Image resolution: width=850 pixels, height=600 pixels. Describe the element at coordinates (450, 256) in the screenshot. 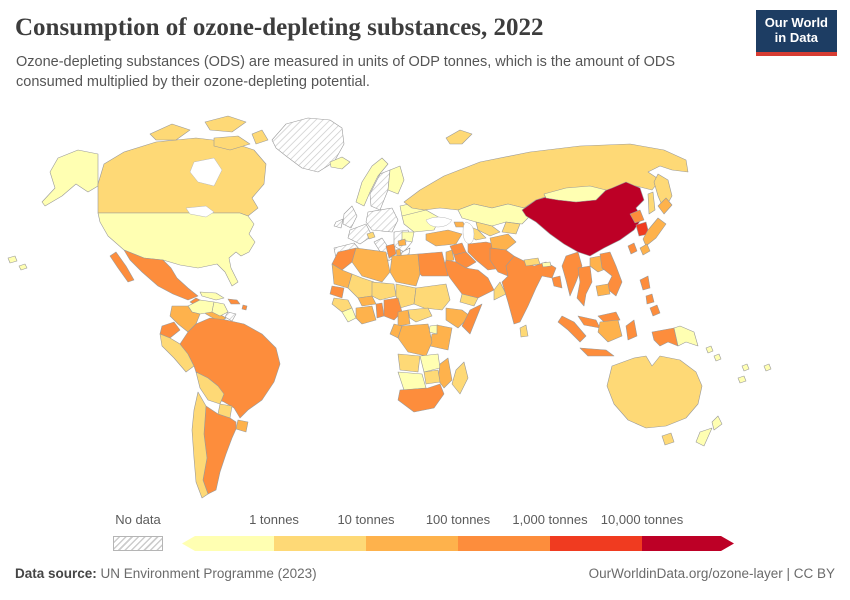

I see `country-jordan-israel` at that location.